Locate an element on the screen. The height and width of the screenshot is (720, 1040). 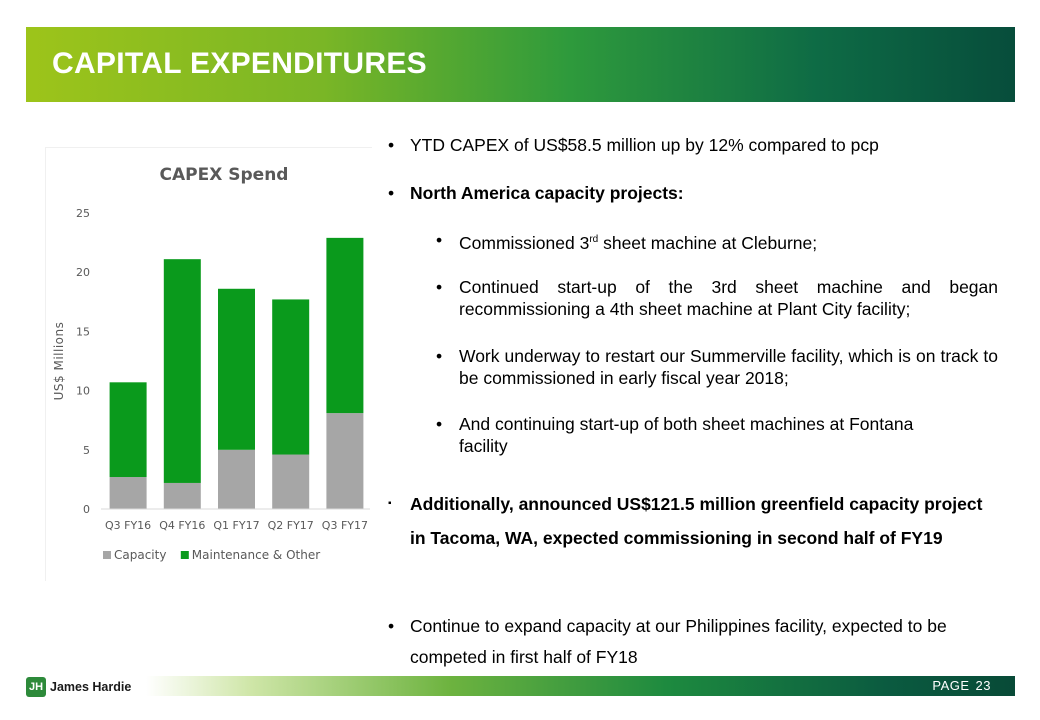
logo-mark-icon: JH is located at coordinates (36, 687).